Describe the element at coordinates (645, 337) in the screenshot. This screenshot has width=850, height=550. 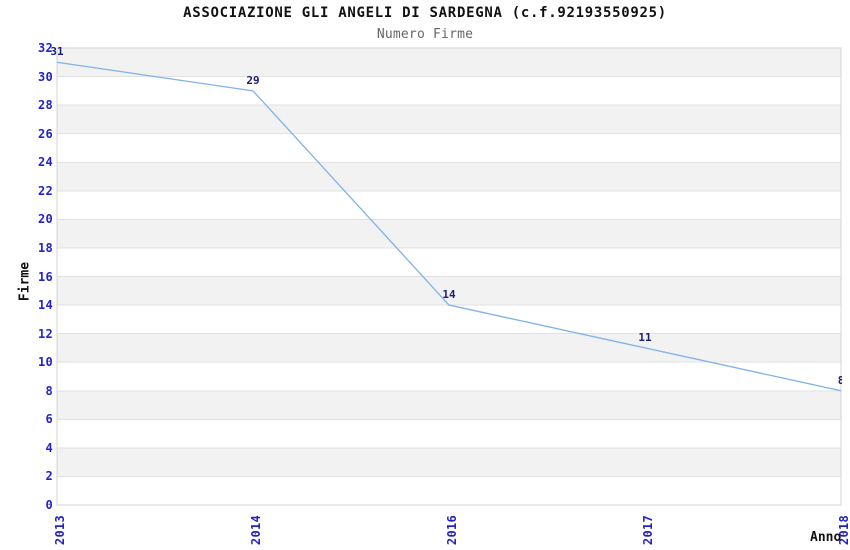
I see `data-point-label: 11` at that location.